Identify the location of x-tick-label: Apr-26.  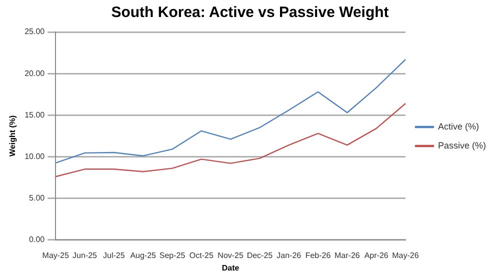
(376, 255).